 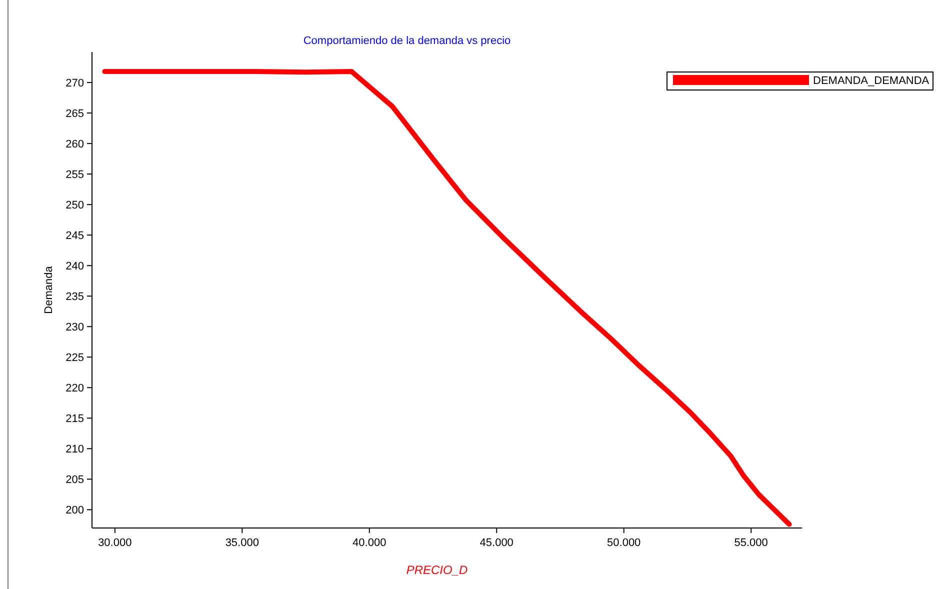 What do you see at coordinates (75, 144) in the screenshot?
I see `y-tick-label: 260` at bounding box center [75, 144].